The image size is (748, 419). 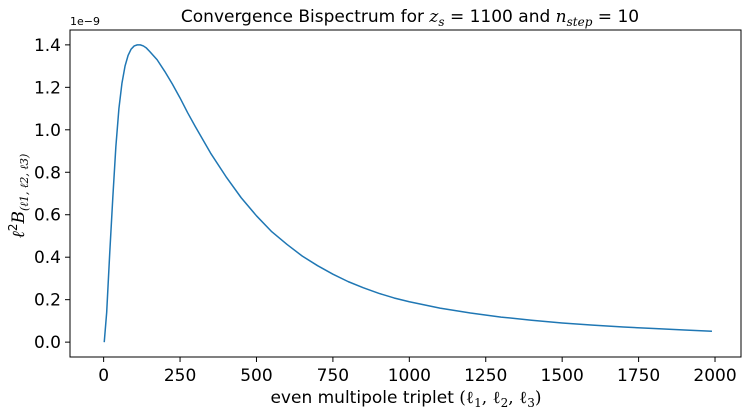 I want to click on xlabel-sep2: , ℓ, so click(x=517, y=398).